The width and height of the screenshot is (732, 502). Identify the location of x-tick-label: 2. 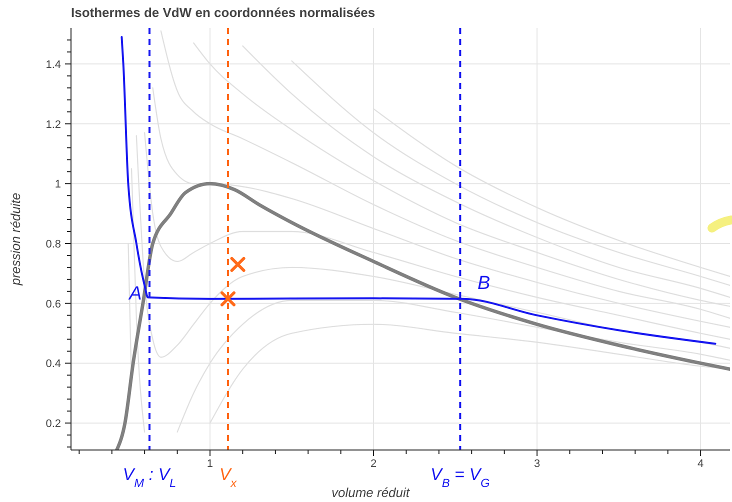
(373, 464).